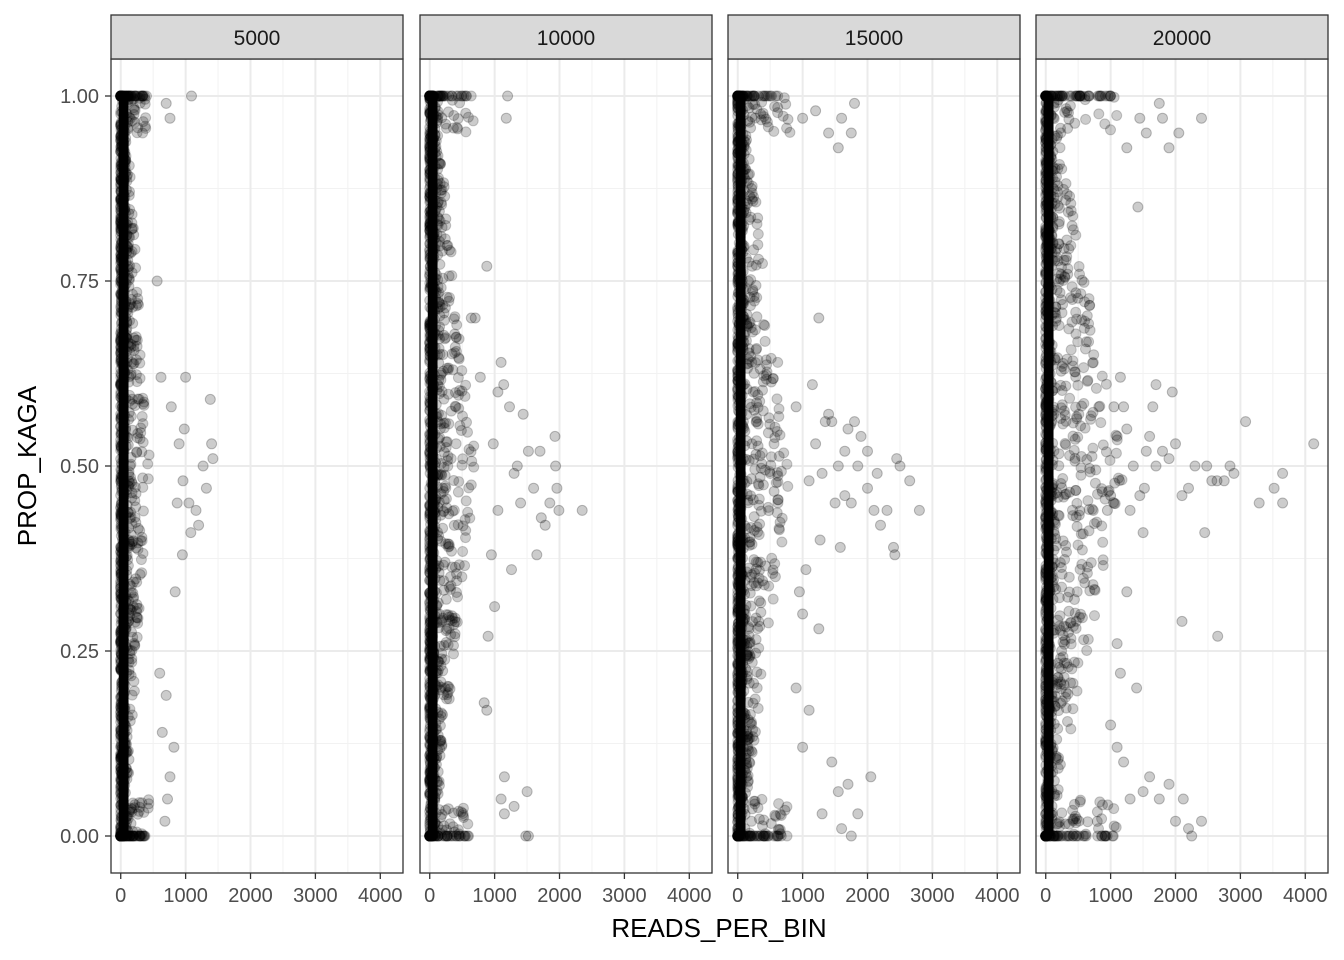  I want to click on y-tick-label: 1.00, so click(79, 97).